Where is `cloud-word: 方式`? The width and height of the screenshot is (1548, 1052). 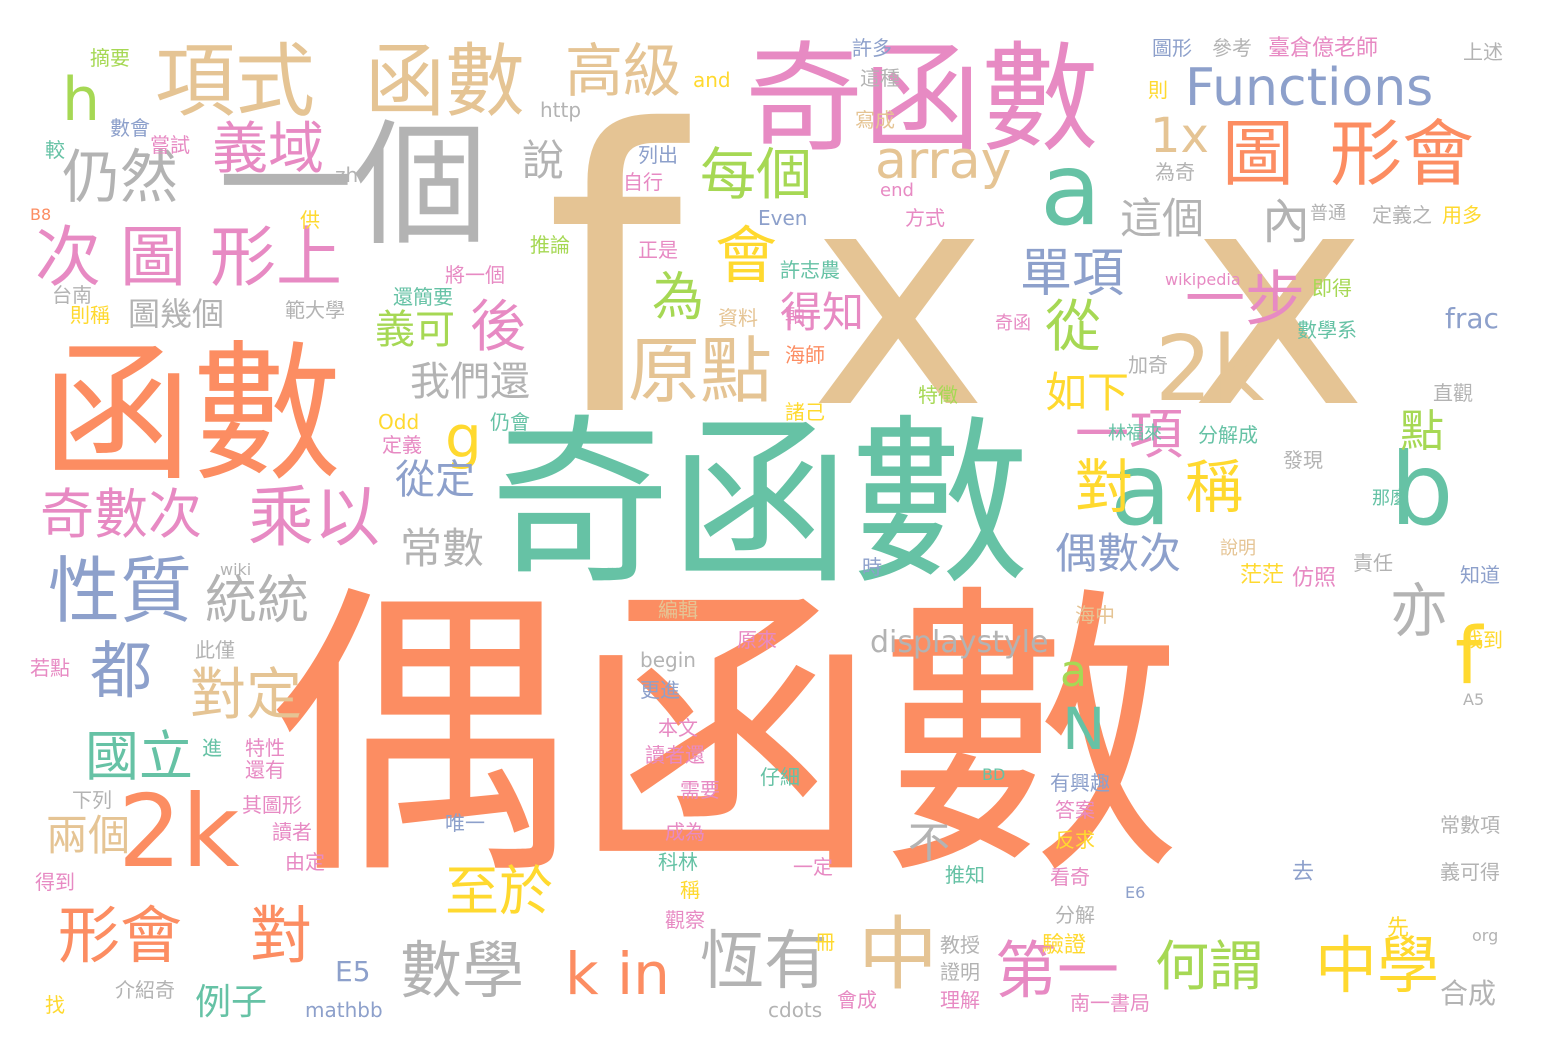 cloud-word: 方式 is located at coordinates (925, 218).